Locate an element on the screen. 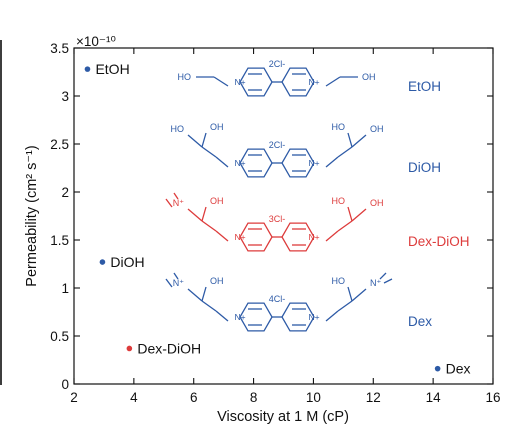  structure-name-label: EtOH is located at coordinates (424, 86).